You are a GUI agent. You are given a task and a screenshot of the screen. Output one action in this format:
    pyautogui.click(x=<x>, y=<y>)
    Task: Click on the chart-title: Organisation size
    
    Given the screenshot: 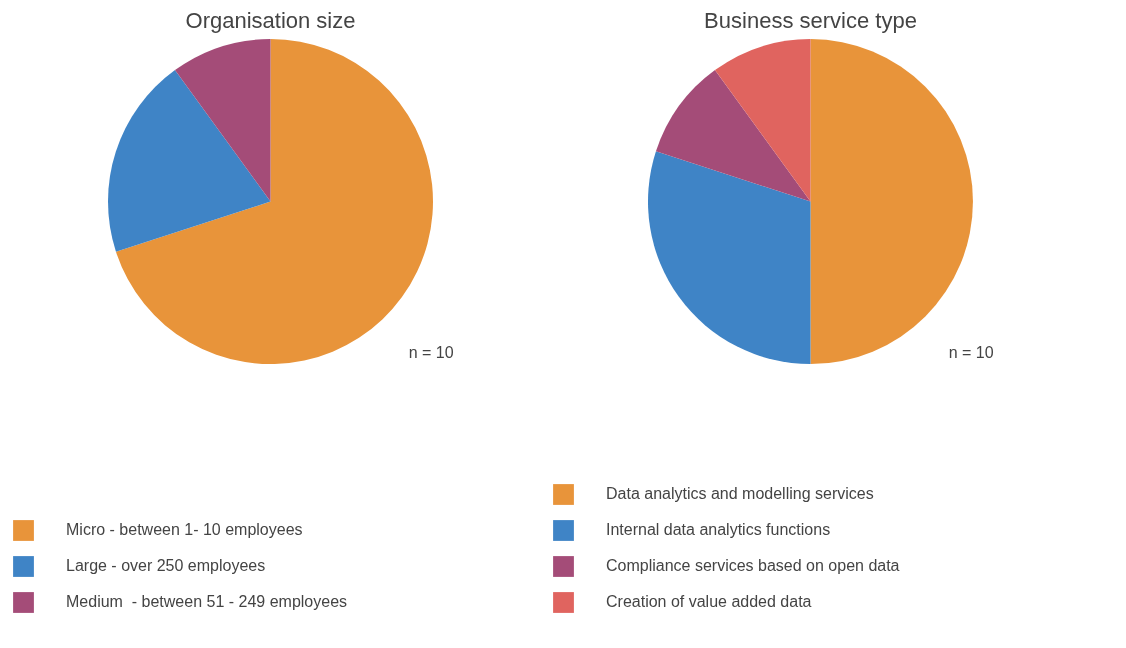 What is the action you would take?
    pyautogui.click(x=270, y=20)
    